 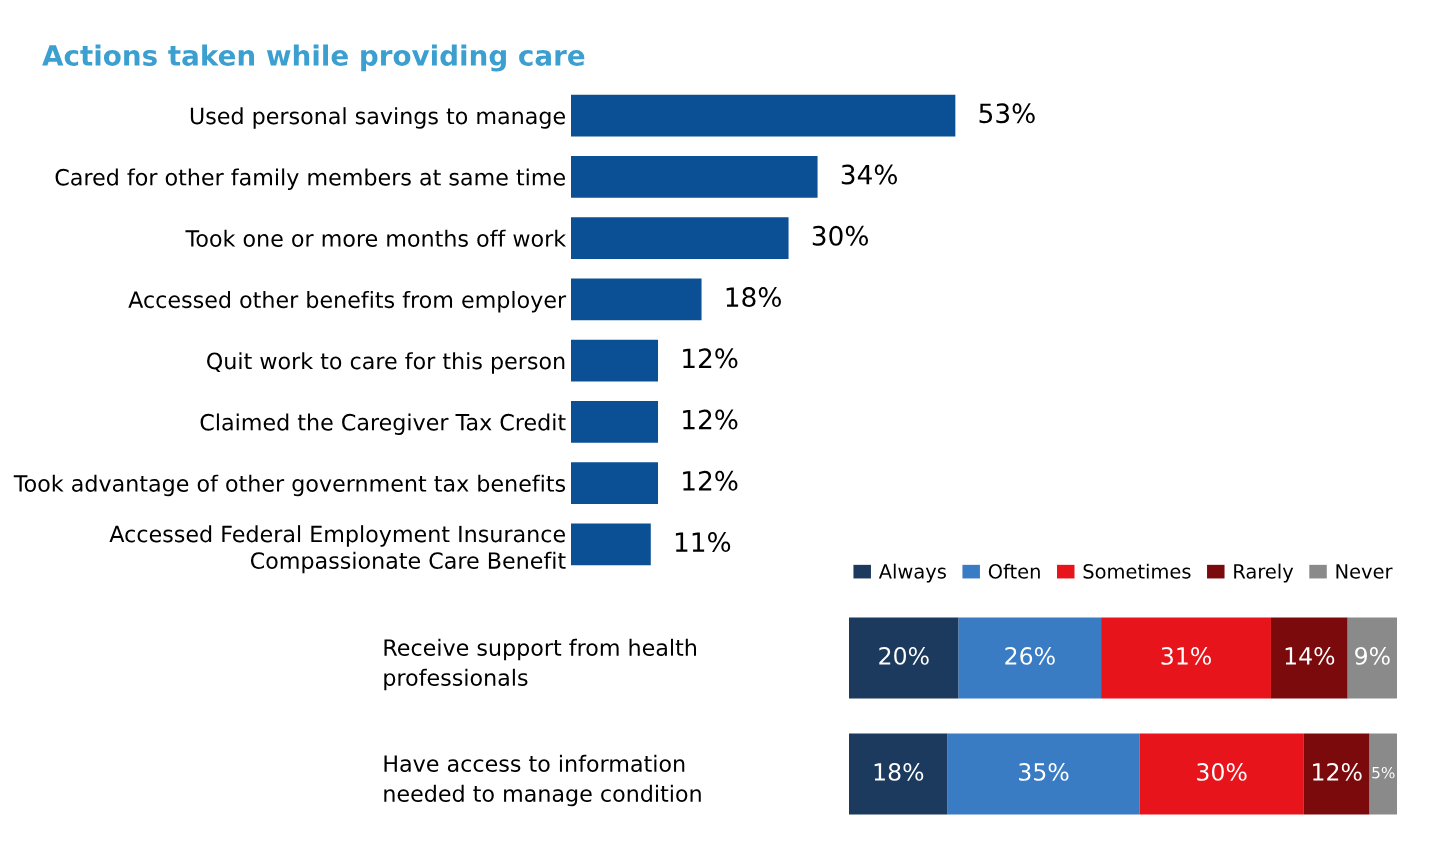 What do you see at coordinates (383, 424) in the screenshot?
I see `y-tick-label: Claimed the Caregiver Tax Credit` at bounding box center [383, 424].